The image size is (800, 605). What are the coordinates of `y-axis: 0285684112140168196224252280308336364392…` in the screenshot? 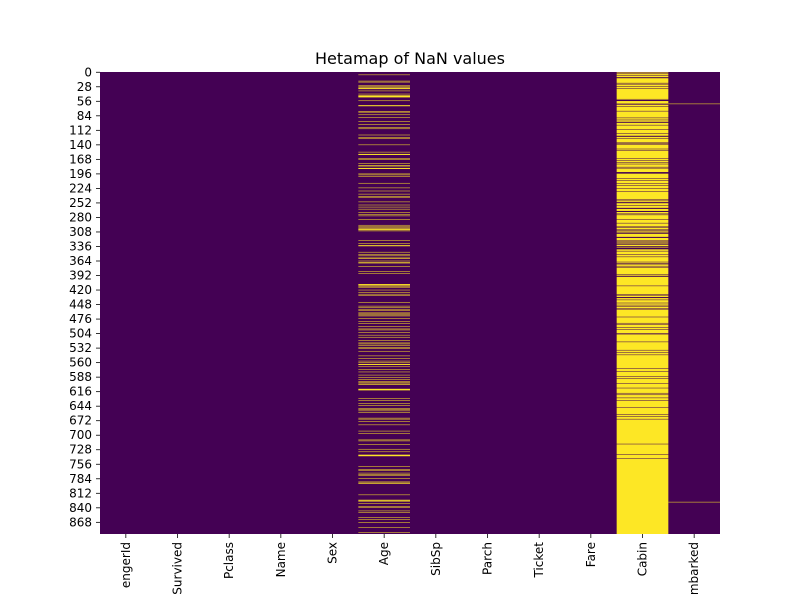 It's located at (84, 297).